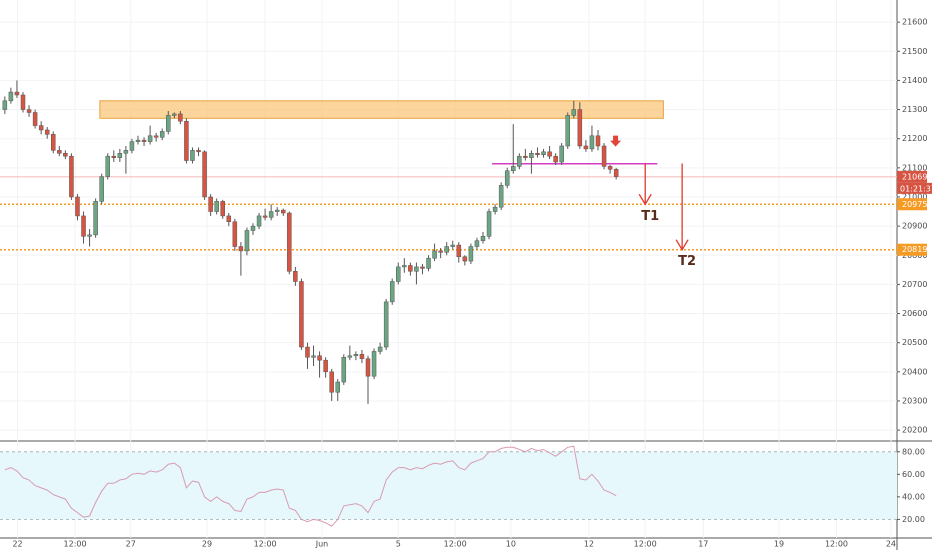 This screenshot has width=932, height=550. Describe the element at coordinates (616, 141) in the screenshot. I see `sell-signal` at that location.